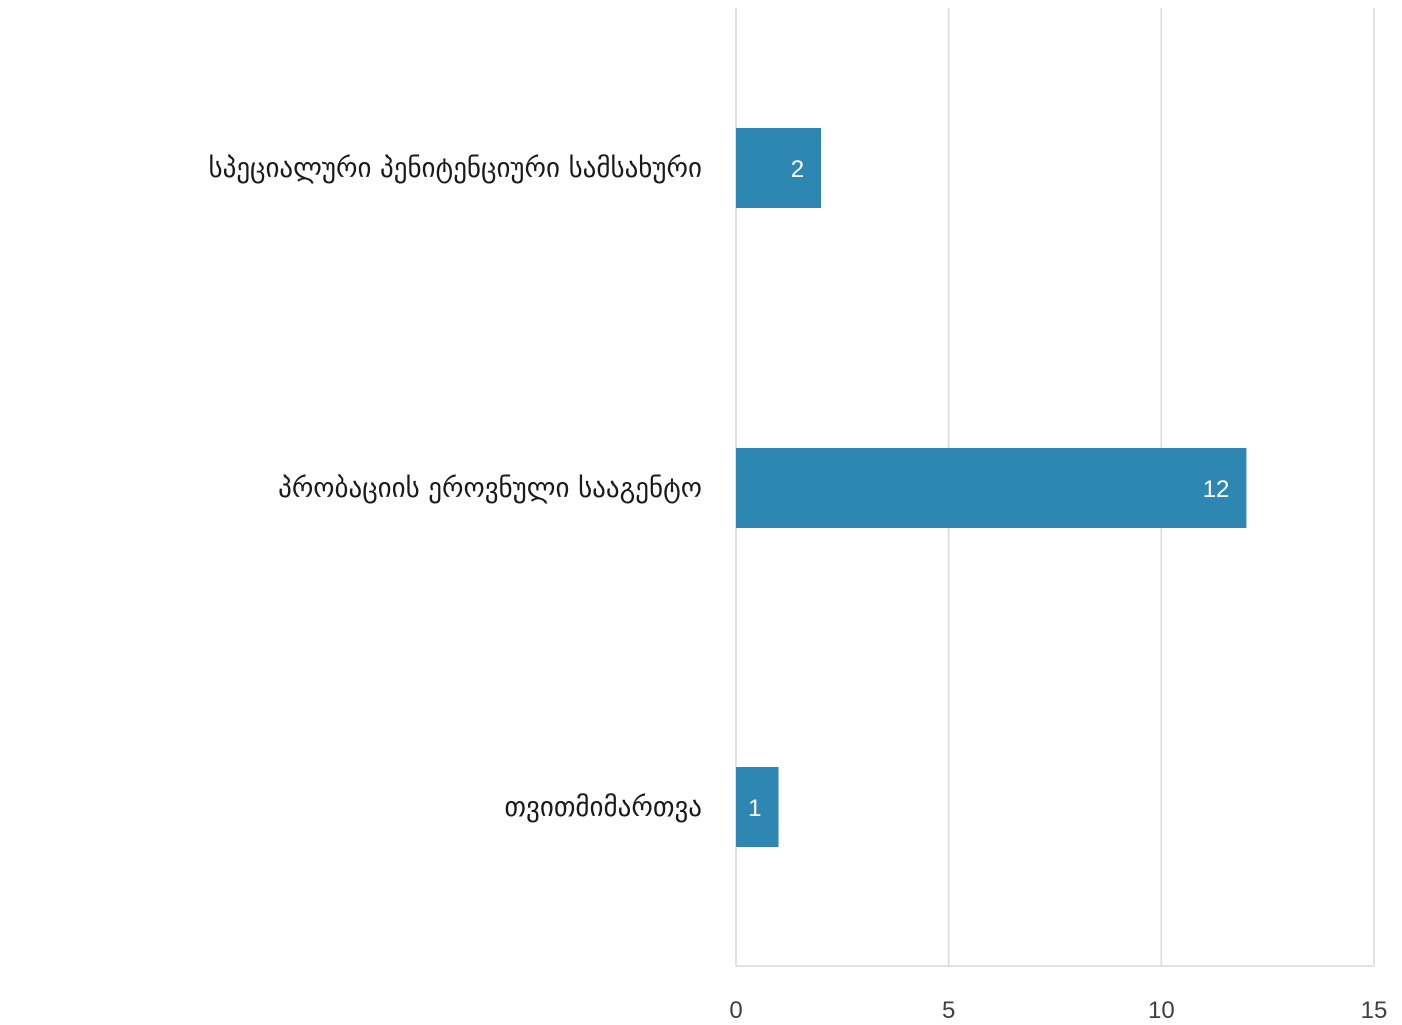 Image resolution: width=1402 pixels, height=1025 pixels. I want to click on x-tick-labels: 0 5 10 15, so click(1058, 1010).